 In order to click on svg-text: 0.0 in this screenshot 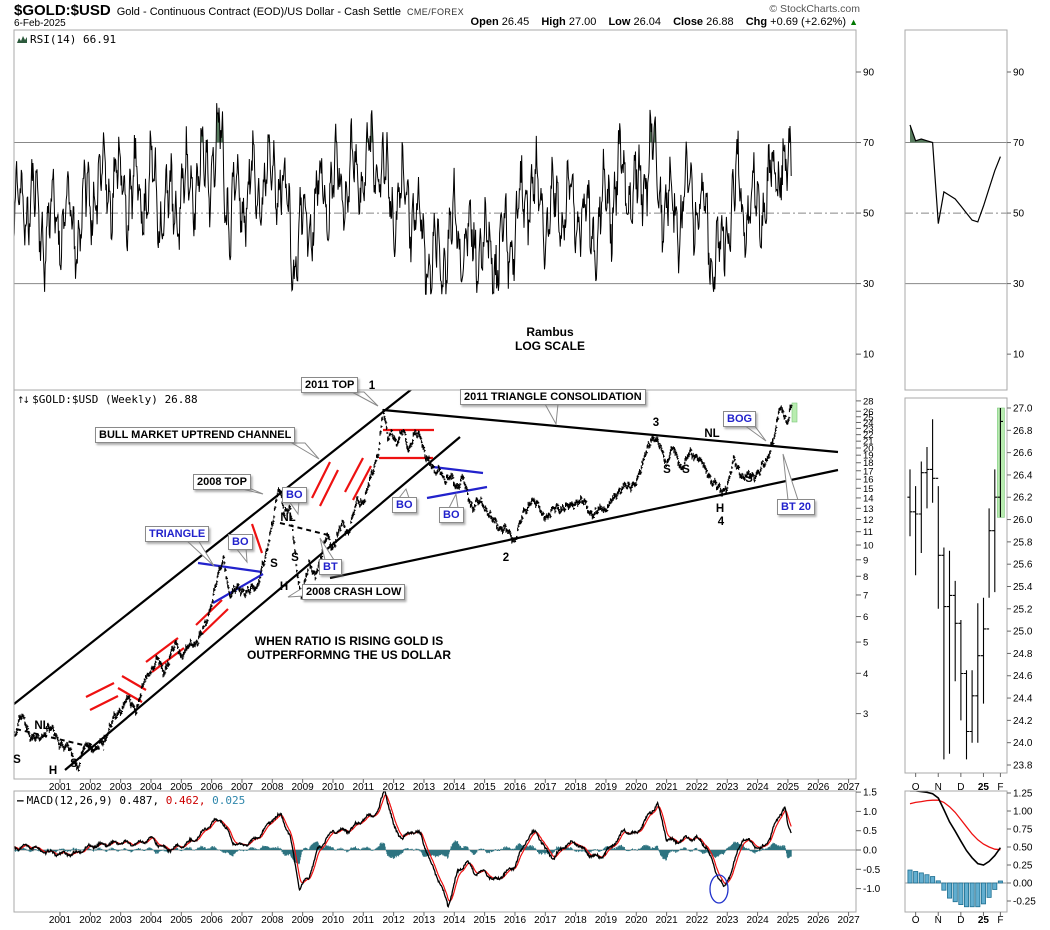, I will do `click(870, 851)`.